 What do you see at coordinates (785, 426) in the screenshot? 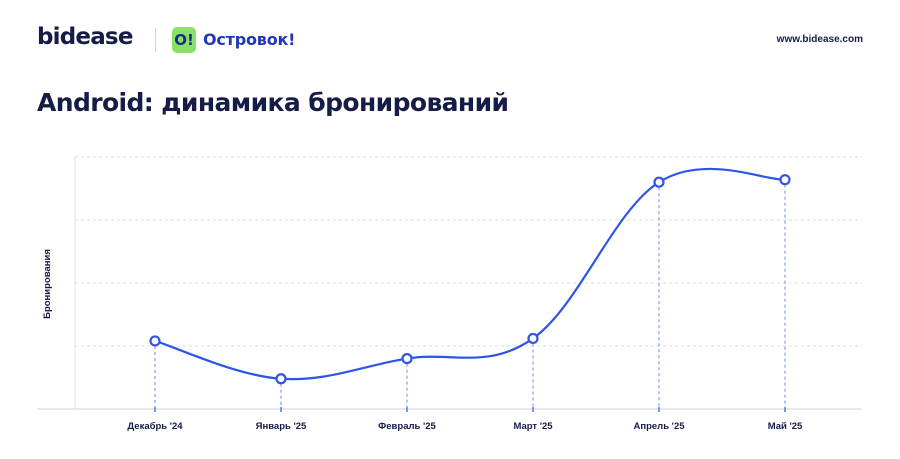
I see `x-tick-label-6: Май '25` at bounding box center [785, 426].